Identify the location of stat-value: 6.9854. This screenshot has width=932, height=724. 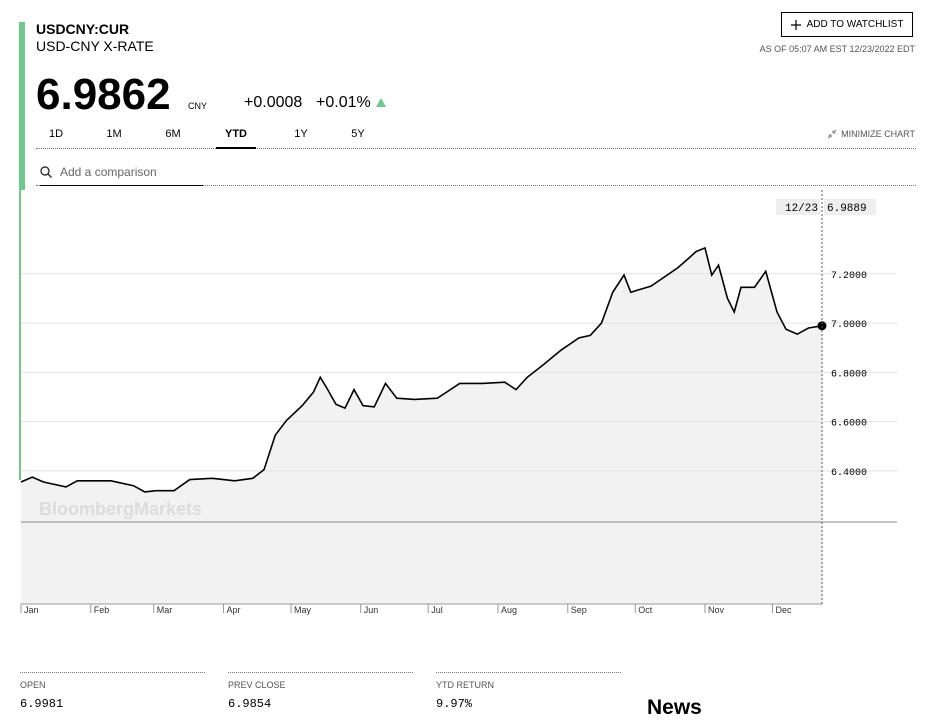
(250, 704).